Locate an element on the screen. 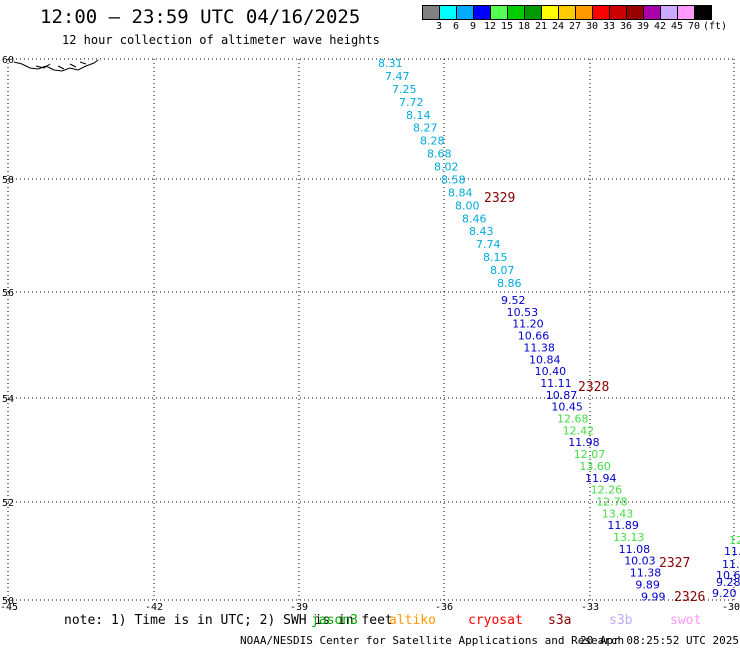 The width and height of the screenshot is (740, 650). legend-label: 70 is located at coordinates (694, 26).